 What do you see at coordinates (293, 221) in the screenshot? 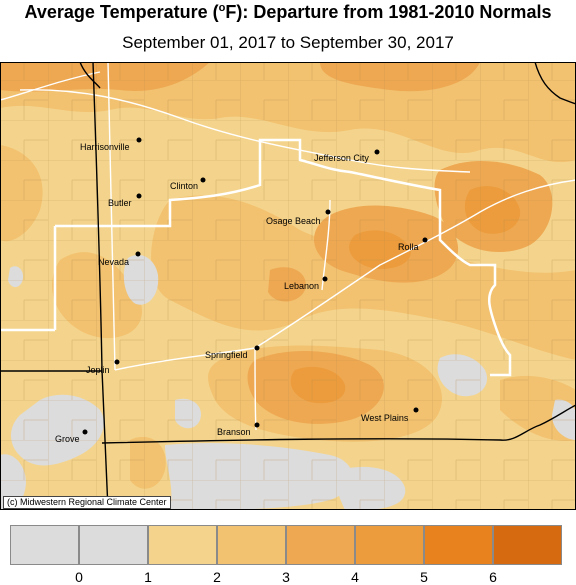
I see `city-label-osage-beach: Osage Beach` at bounding box center [293, 221].